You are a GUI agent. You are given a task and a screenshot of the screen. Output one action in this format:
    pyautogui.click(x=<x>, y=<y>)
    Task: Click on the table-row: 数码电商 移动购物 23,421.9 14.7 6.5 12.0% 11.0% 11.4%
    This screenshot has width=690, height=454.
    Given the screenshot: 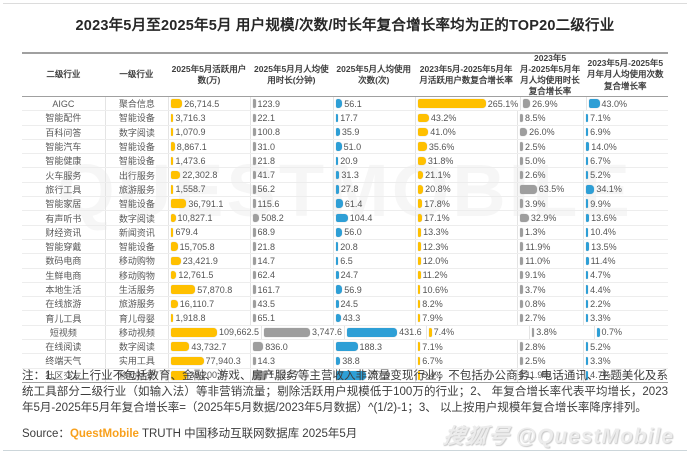 What is the action you would take?
    pyautogui.click(x=345, y=261)
    